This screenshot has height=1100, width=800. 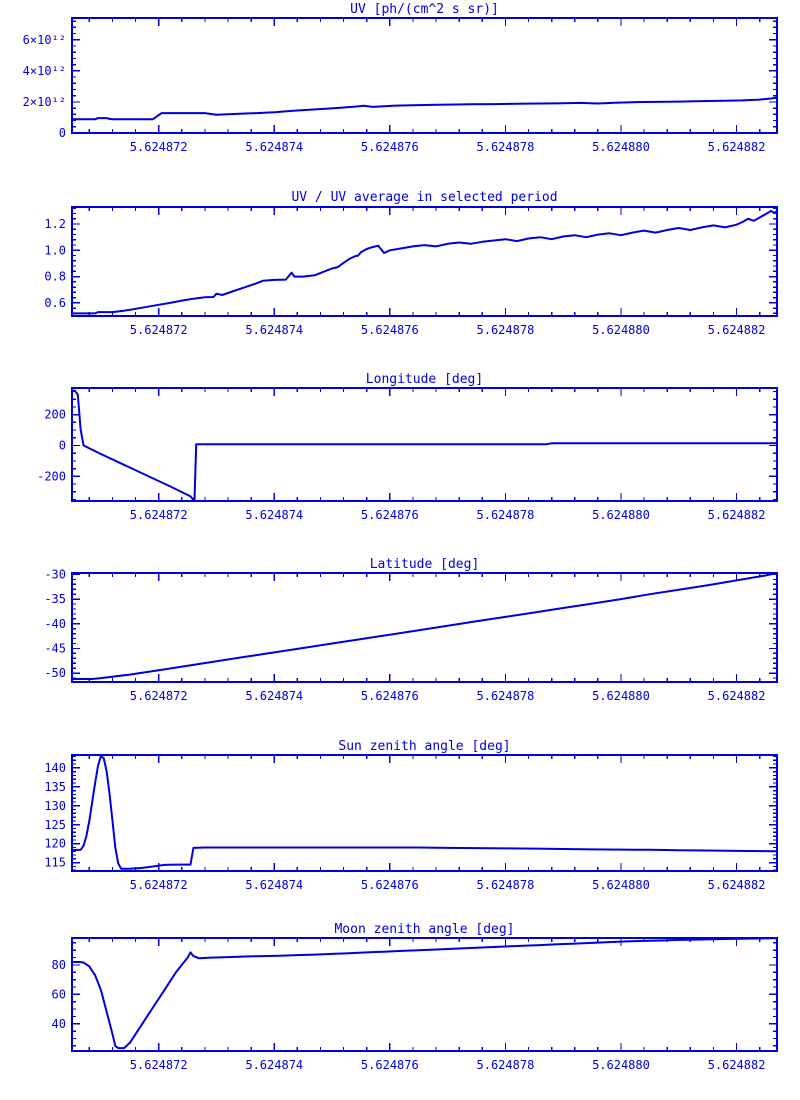 What do you see at coordinates (424, 379) in the screenshot?
I see `chart-title-longitude: Longitude [deg]` at bounding box center [424, 379].